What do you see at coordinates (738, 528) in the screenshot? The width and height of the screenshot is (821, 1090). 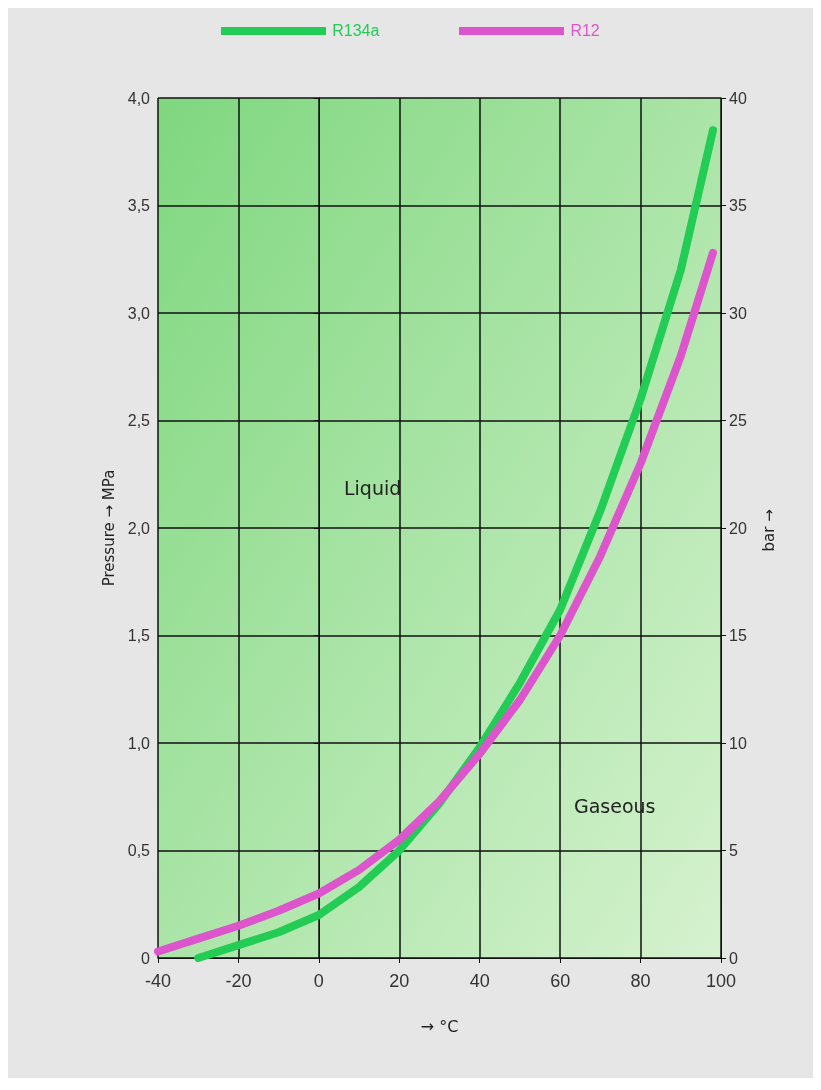 I see `y2-tick-label: 20` at bounding box center [738, 528].